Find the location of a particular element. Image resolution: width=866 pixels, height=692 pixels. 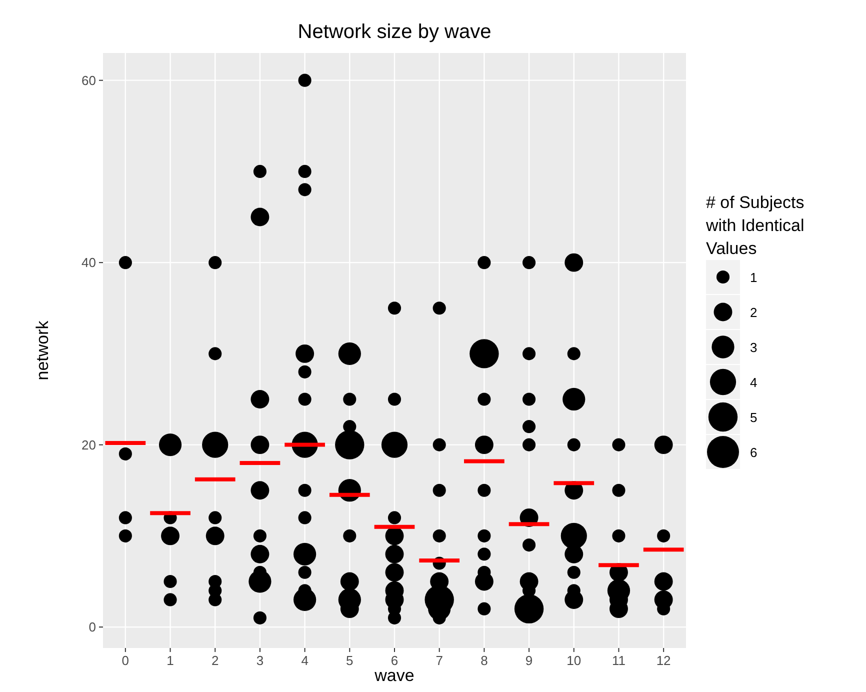

legend-label: 1 is located at coordinates (754, 277).